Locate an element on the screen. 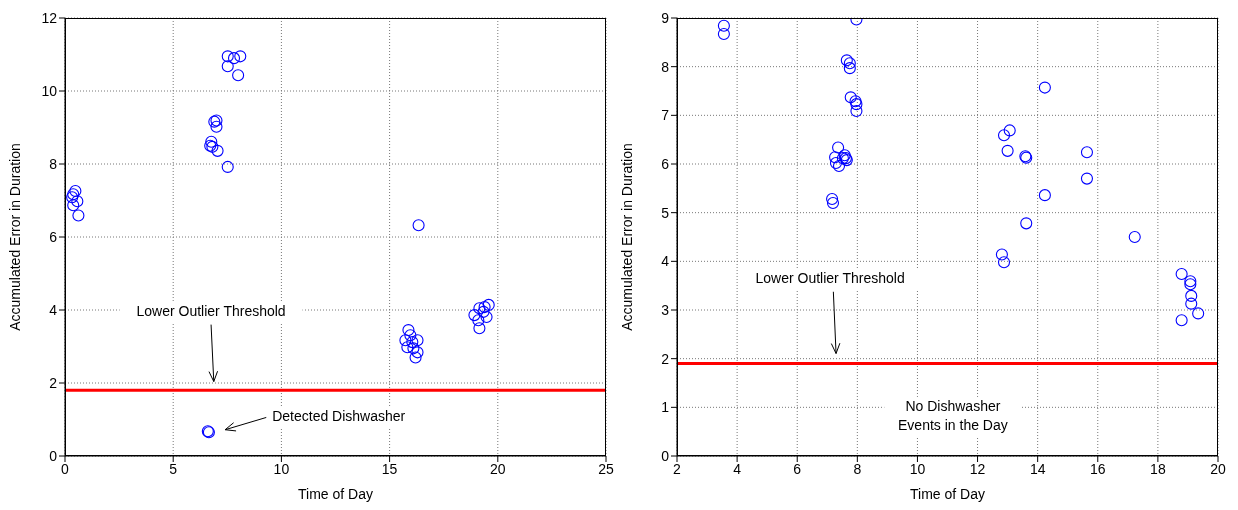 The image size is (1238, 510). y-tick-label: 10 is located at coordinates (49, 90).